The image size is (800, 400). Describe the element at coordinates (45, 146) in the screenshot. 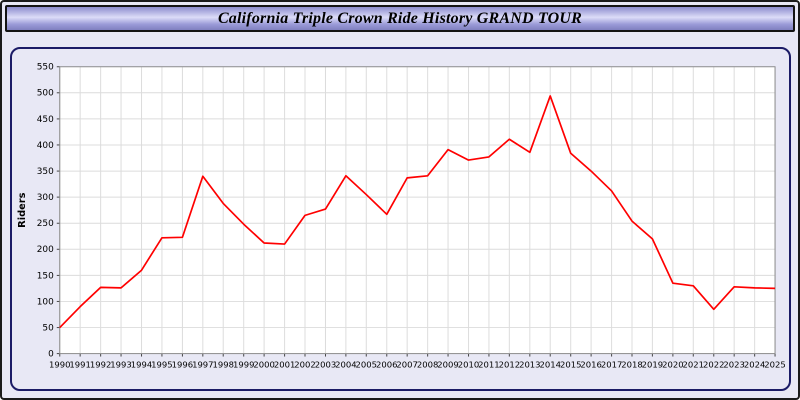

I see `svg-text: 400` at that location.